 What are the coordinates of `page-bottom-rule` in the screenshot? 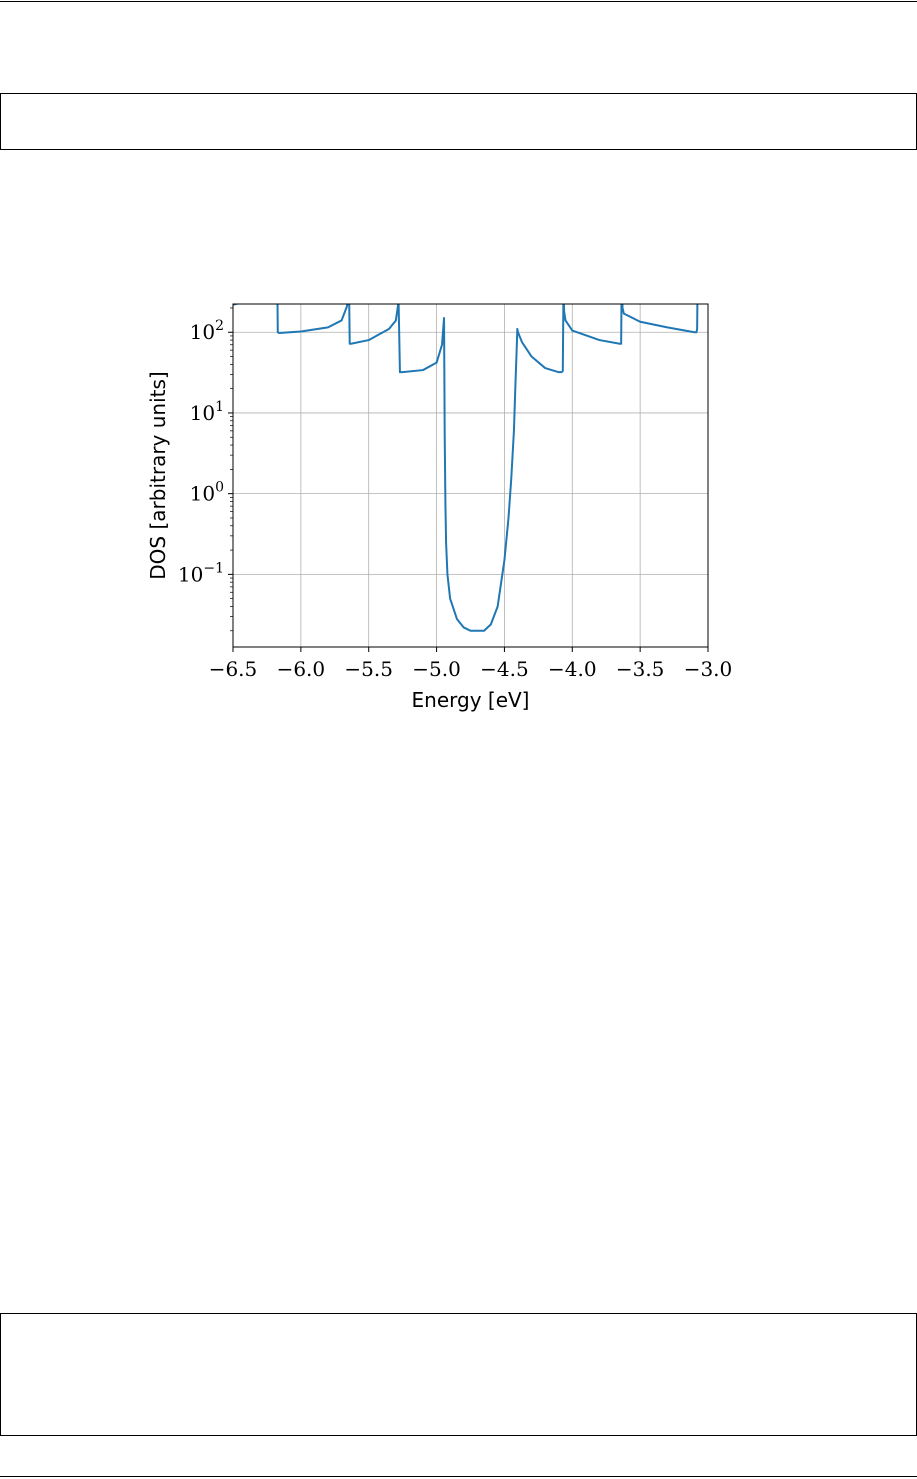 It's located at (458, 1476).